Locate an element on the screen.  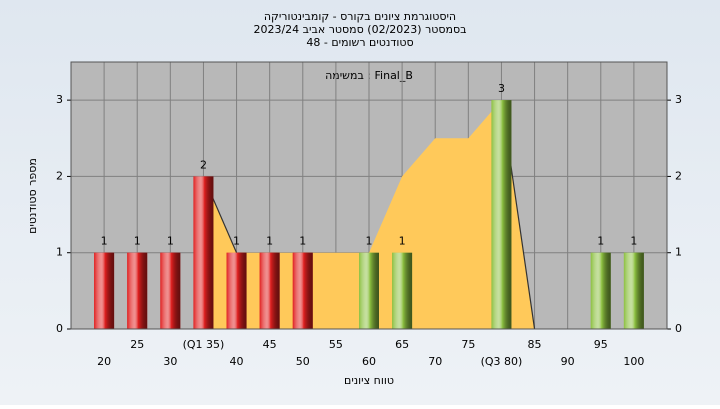
y-axis-label: מספר סטודנטים is located at coordinates (32, 196).